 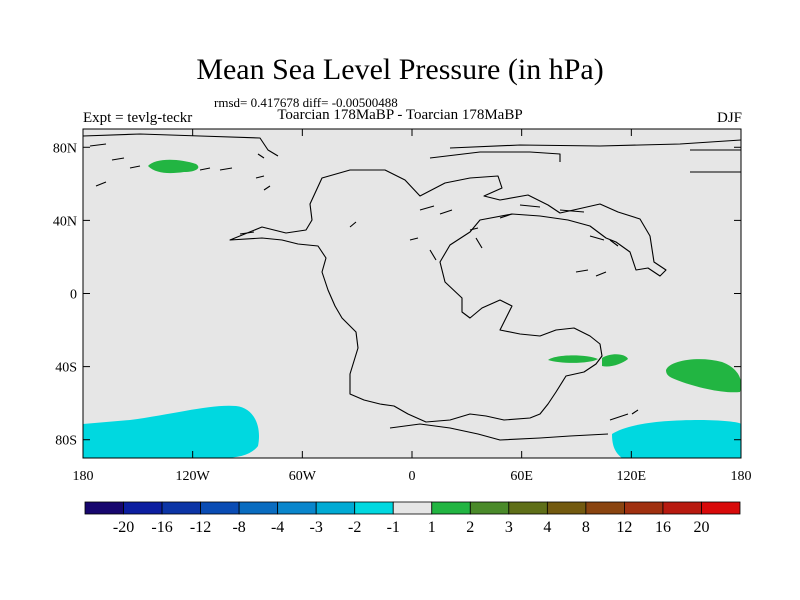 What do you see at coordinates (200, 527) in the screenshot?
I see `colorbar-label: -12` at bounding box center [200, 527].